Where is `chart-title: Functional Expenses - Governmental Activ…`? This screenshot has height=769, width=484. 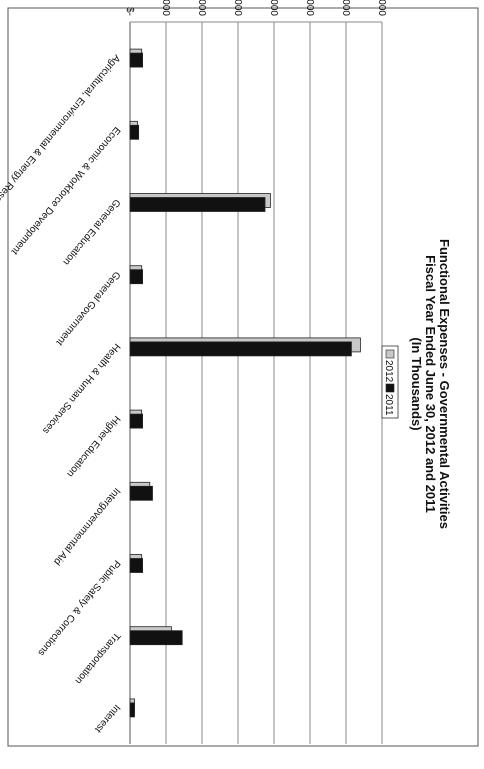
chart-title: Functional Expenses - Governmental Activ… is located at coordinates (430, 384).